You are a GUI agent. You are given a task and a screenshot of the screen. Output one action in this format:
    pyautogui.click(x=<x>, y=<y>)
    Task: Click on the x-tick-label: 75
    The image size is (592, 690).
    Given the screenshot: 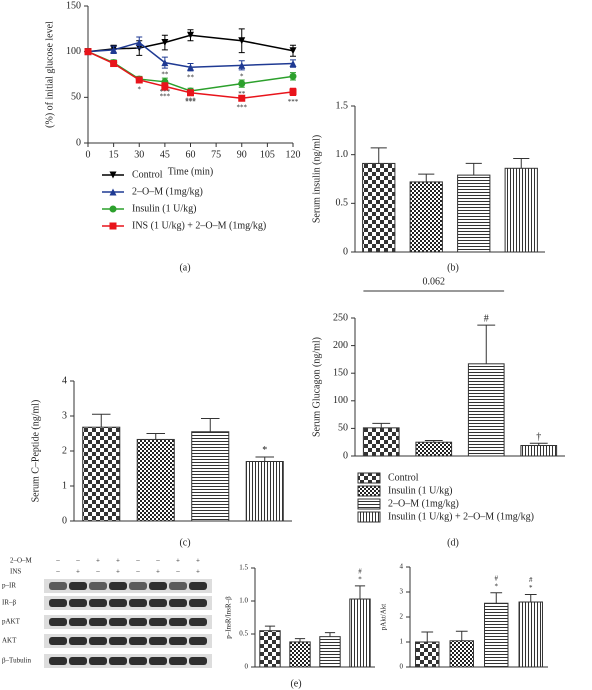 What is the action you would take?
    pyautogui.click(x=216, y=154)
    